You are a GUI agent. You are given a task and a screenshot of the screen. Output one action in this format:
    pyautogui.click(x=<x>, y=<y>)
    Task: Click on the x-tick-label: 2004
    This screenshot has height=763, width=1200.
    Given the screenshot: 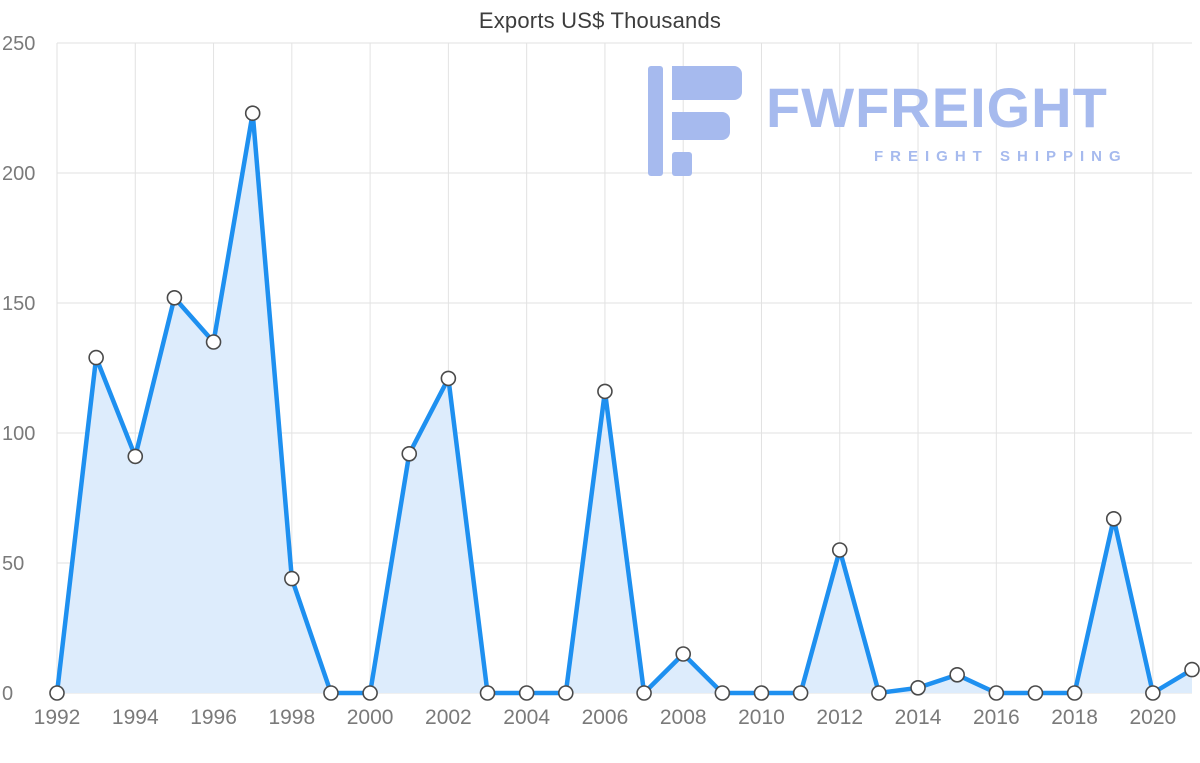 What is the action you would take?
    pyautogui.click(x=526, y=717)
    